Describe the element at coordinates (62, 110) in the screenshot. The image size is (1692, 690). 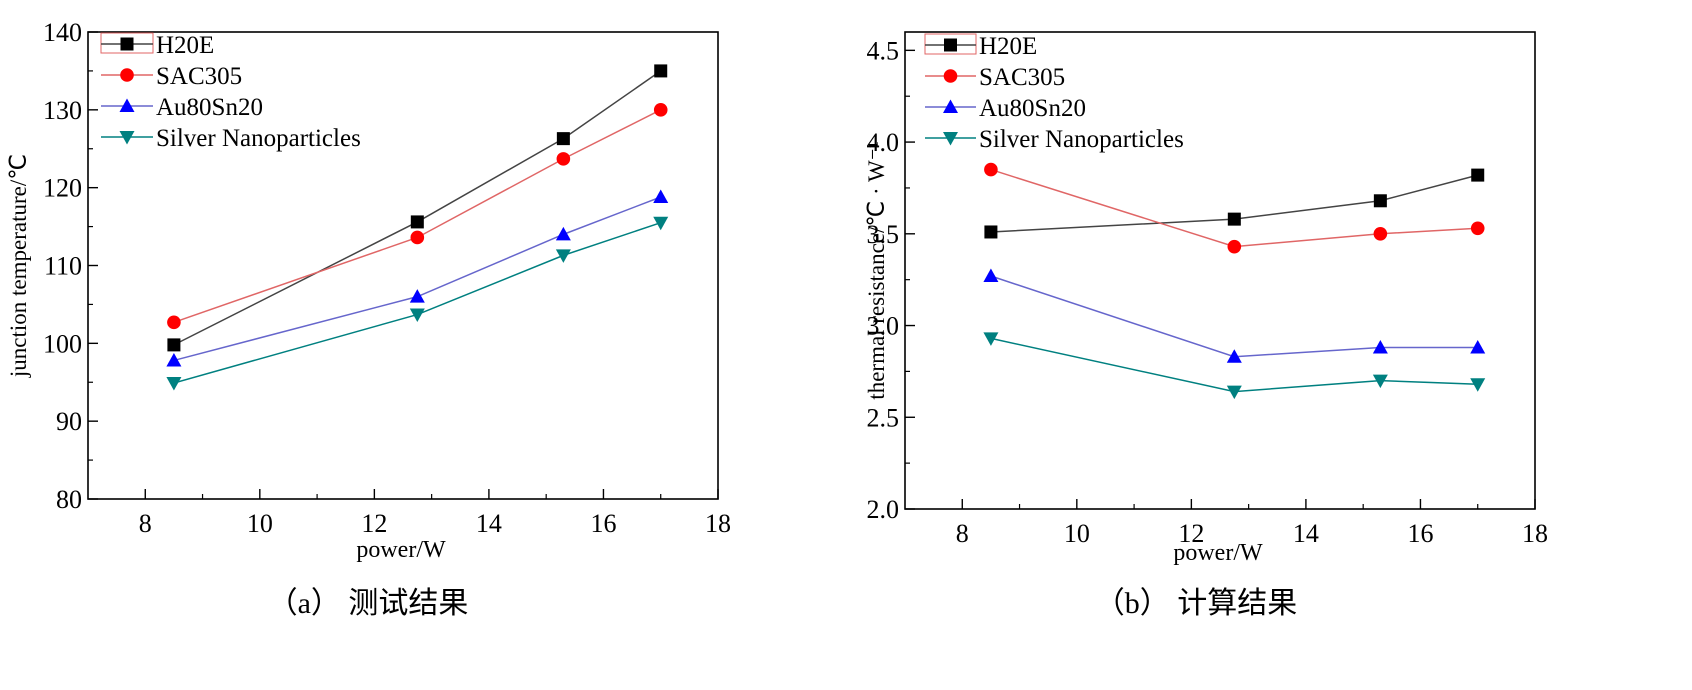
I see `y-tick-label: 130` at that location.